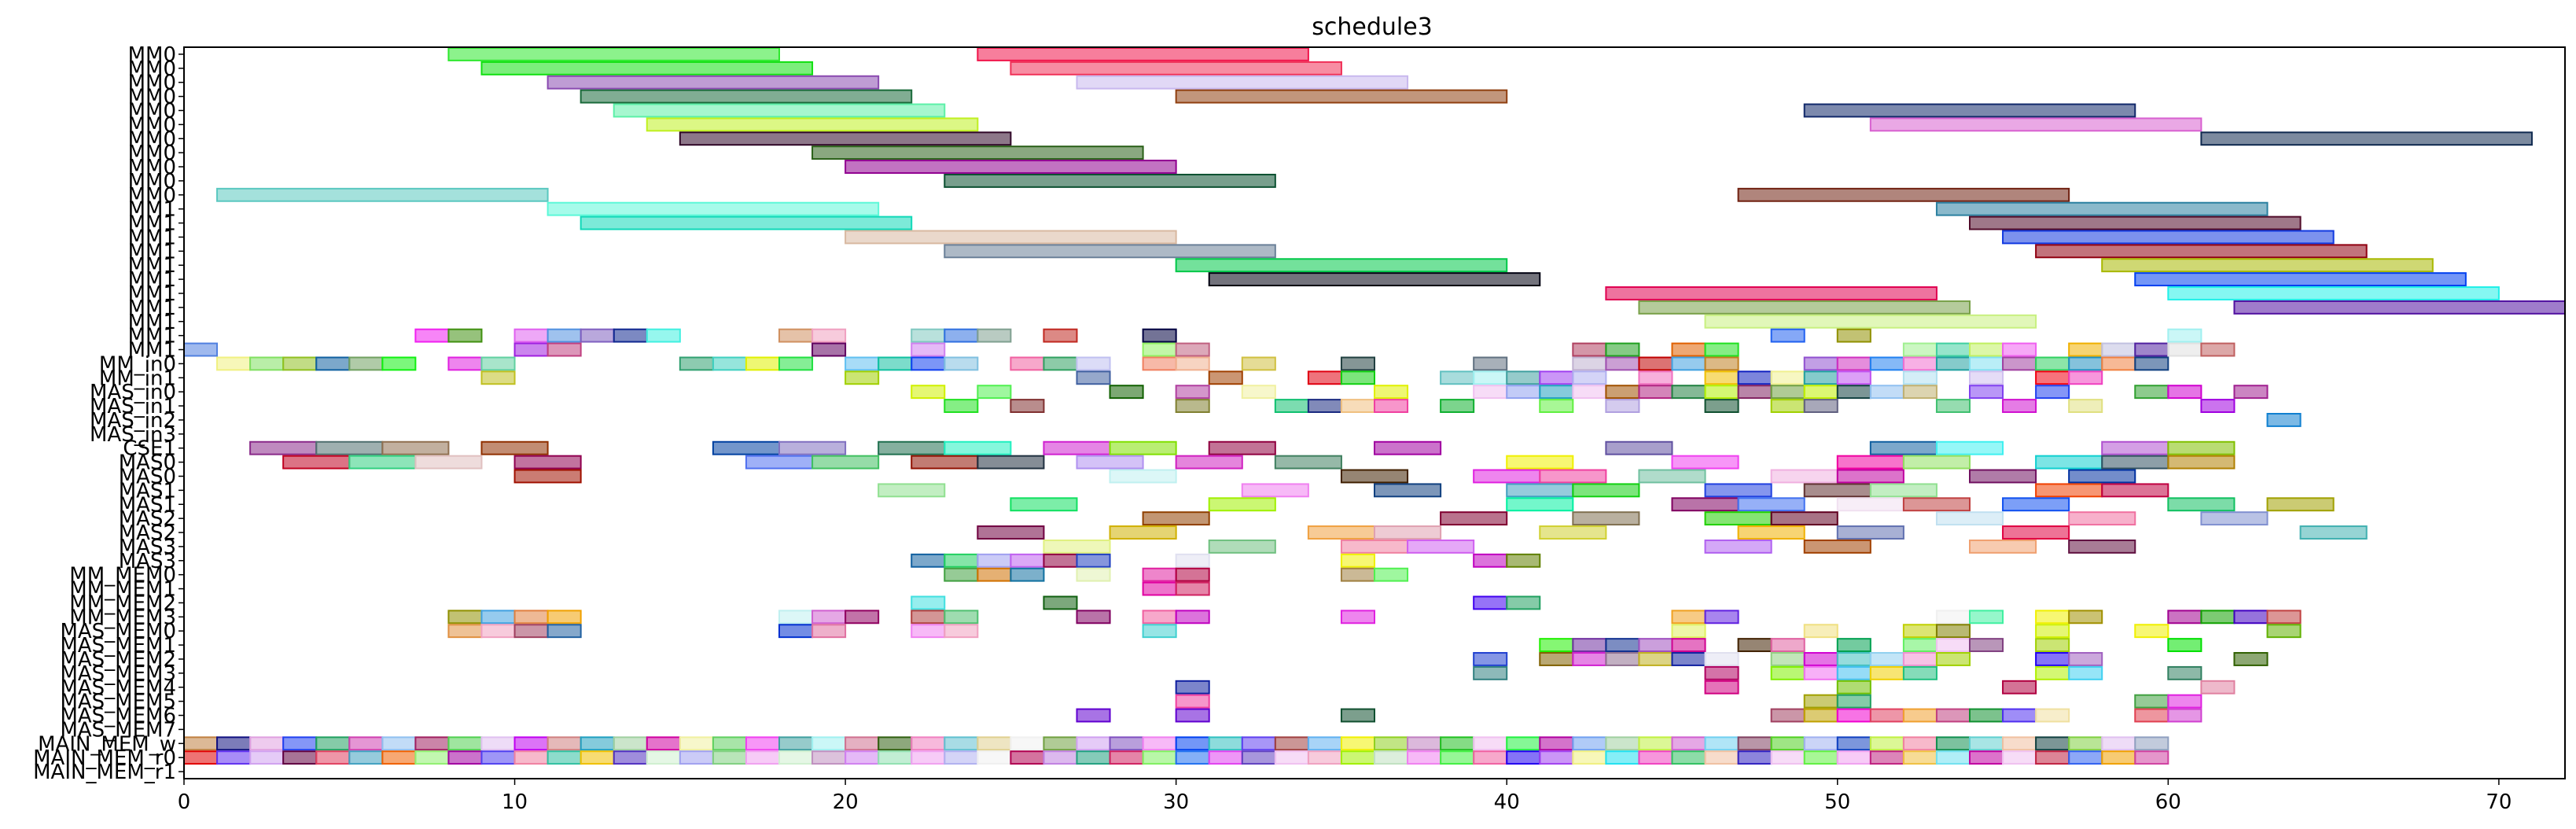  What do you see at coordinates (147, 533) in the screenshot?
I see `y-tick-label: MAS2` at bounding box center [147, 533].